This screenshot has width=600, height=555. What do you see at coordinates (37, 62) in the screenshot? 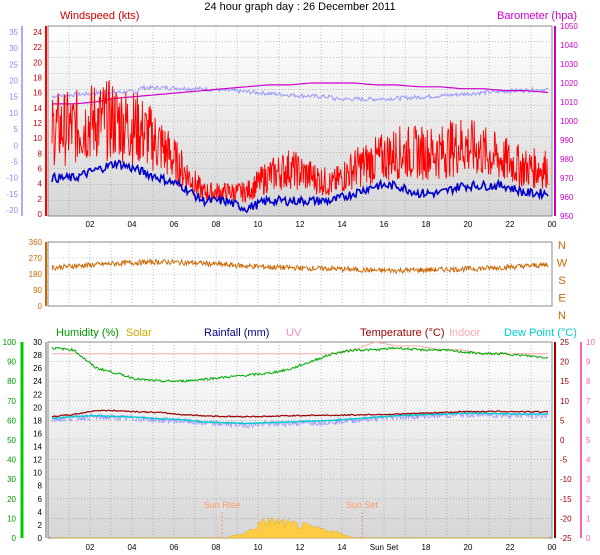
I see `wind-tick-label: 20` at bounding box center [37, 62].